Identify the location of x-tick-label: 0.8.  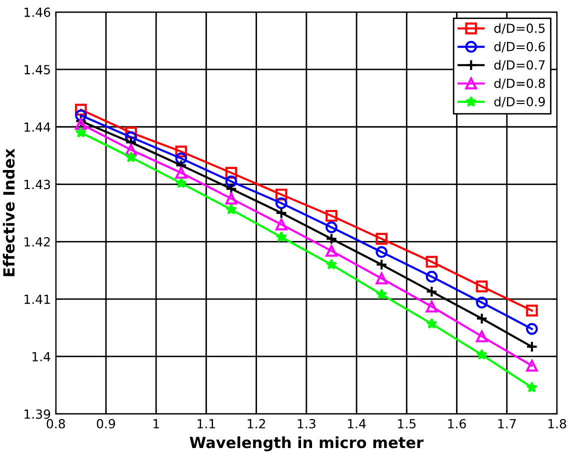
(55, 423).